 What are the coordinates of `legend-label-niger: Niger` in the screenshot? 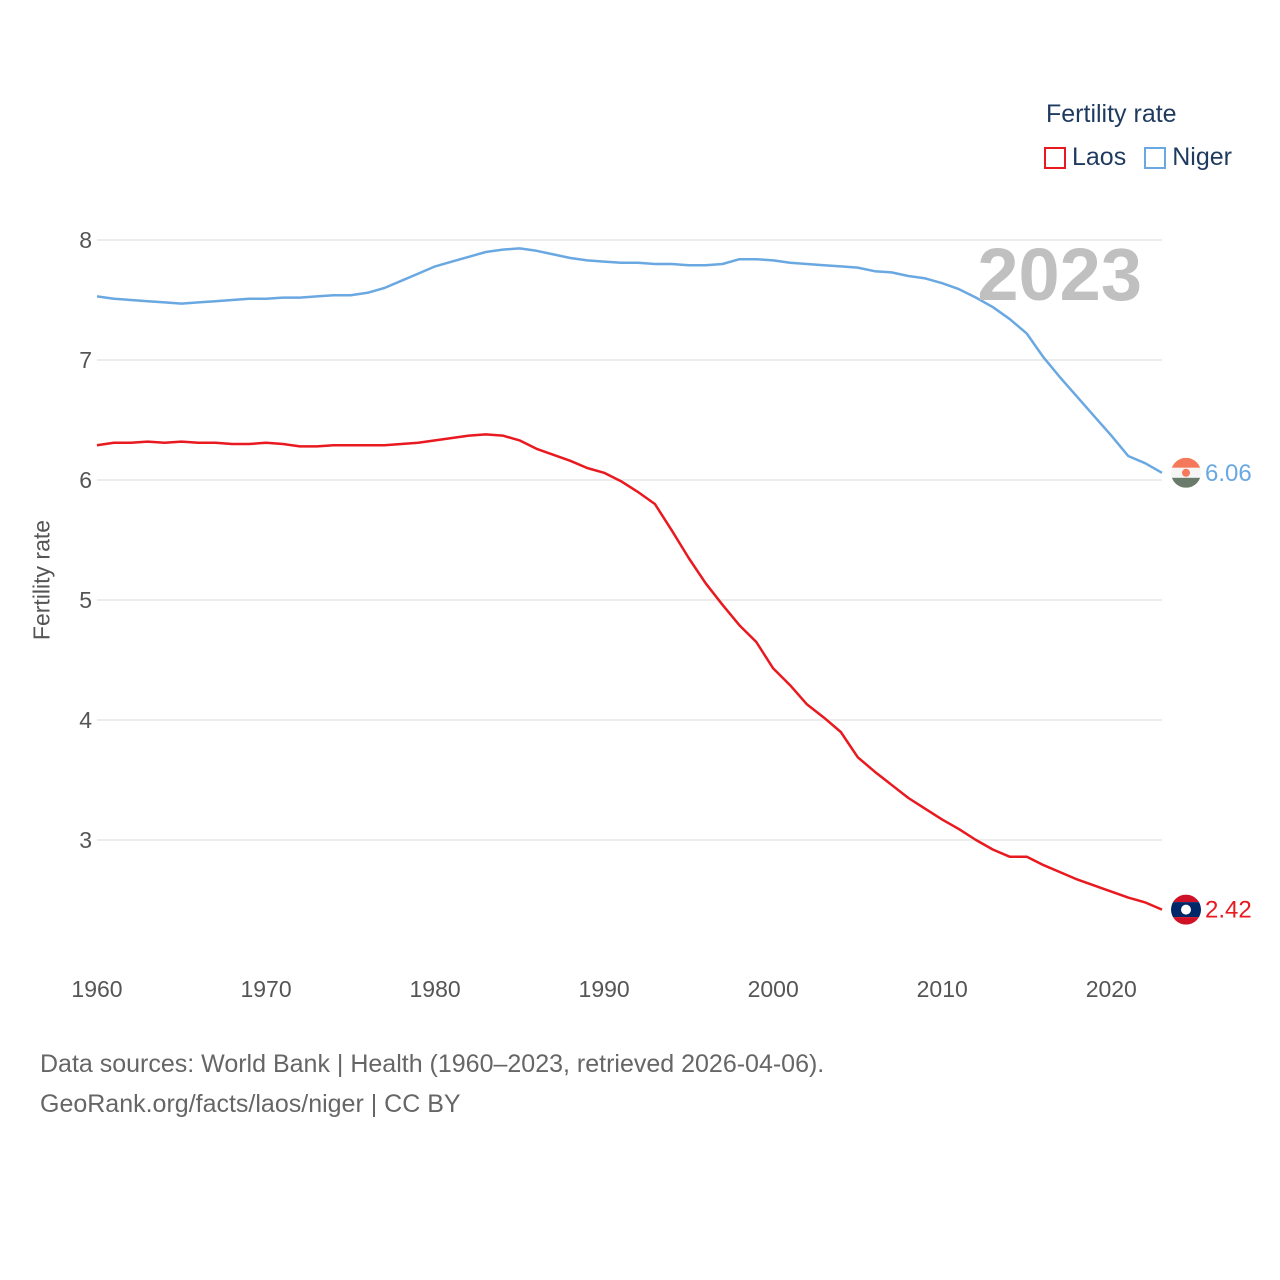 It's located at (1202, 157).